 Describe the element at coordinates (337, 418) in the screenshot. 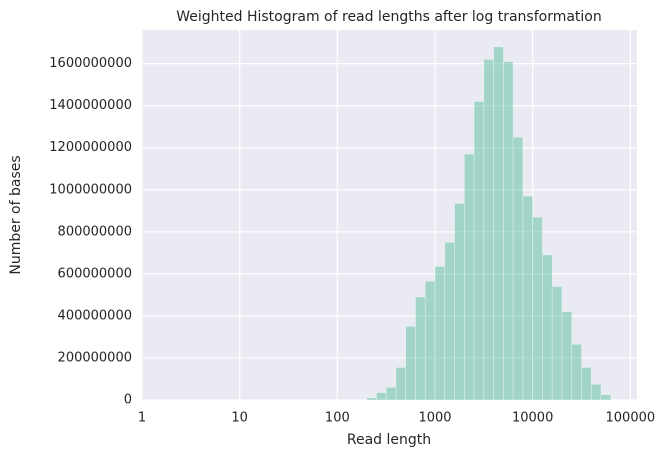

I see `x-tick-label: 100` at that location.